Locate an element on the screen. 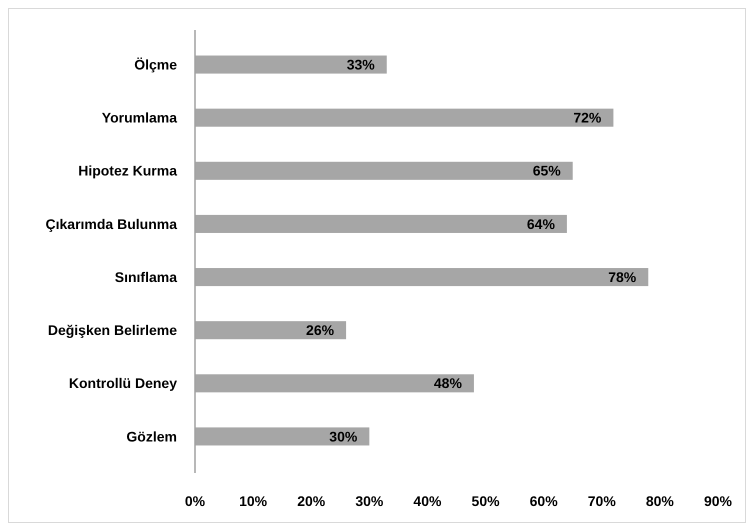  y-tick-label: Kontrollü Deney is located at coordinates (123, 383).